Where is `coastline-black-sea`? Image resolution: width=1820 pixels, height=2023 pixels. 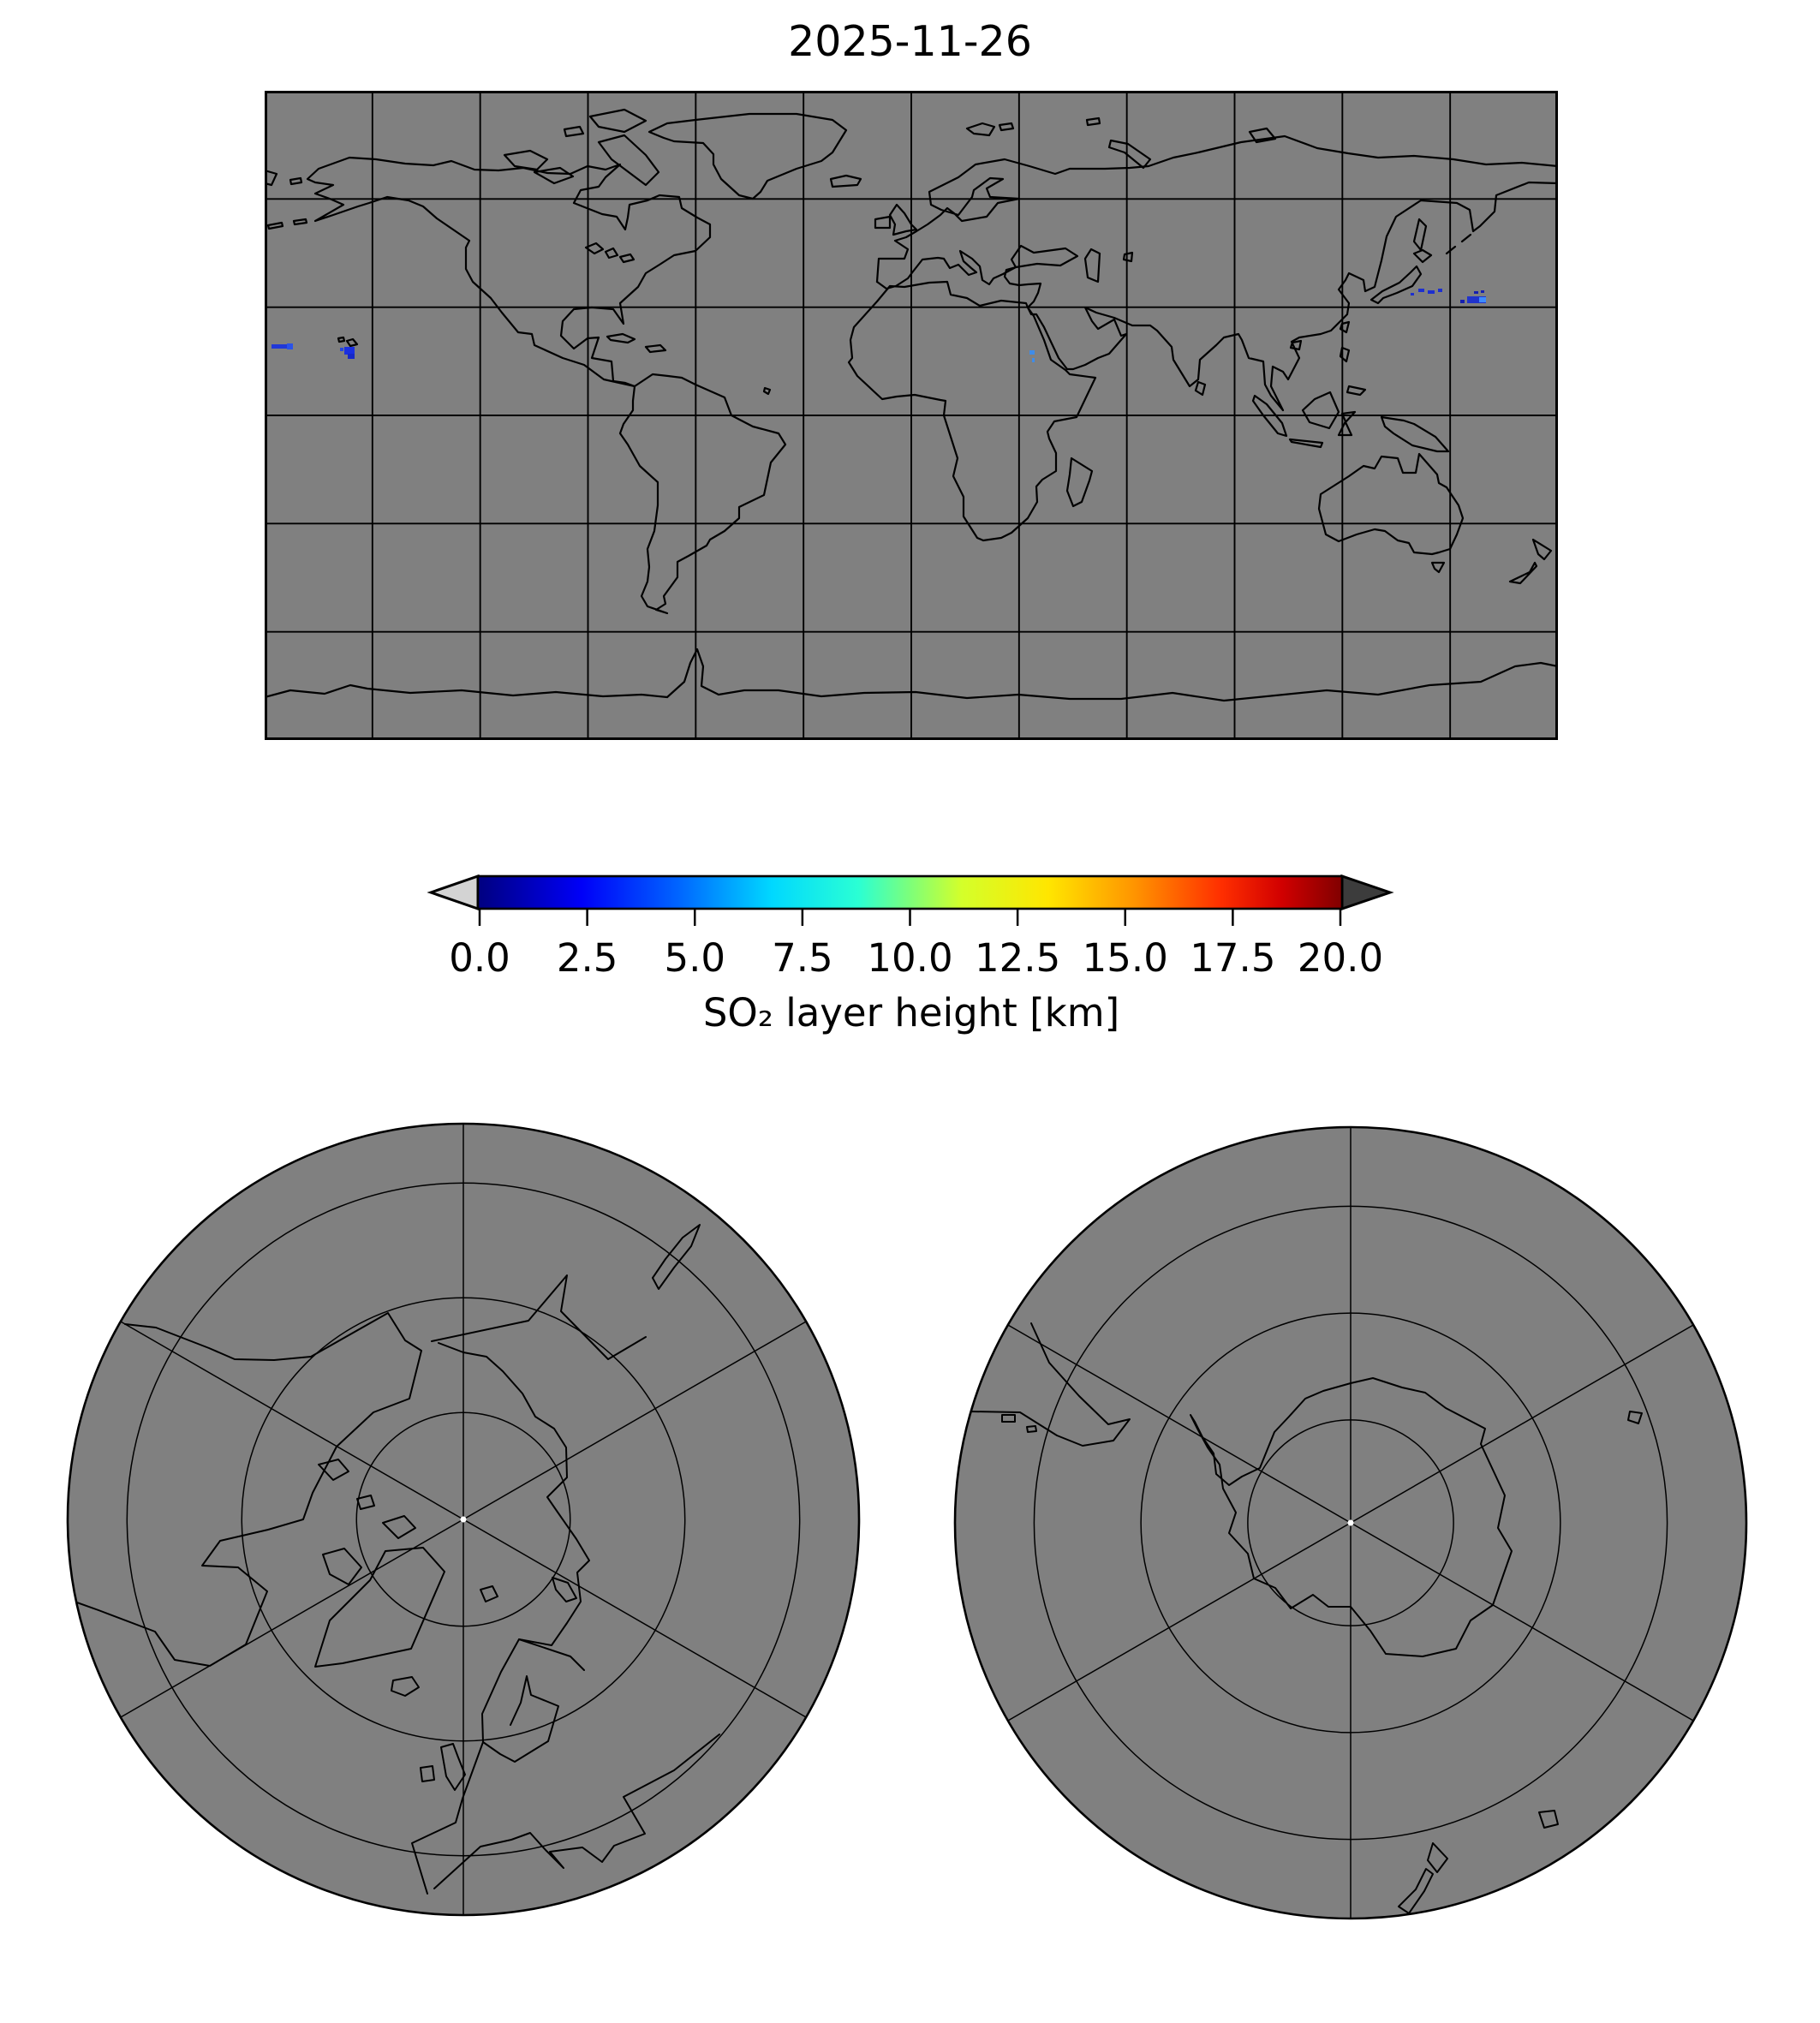
coastline-black-sea is located at coordinates (1044, 256).